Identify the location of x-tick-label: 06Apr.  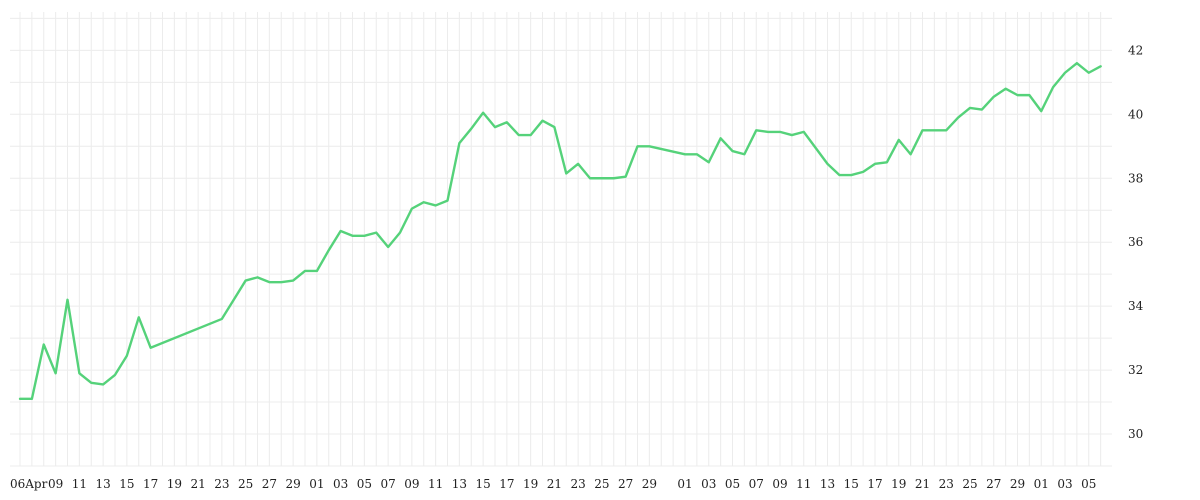
(29, 484).